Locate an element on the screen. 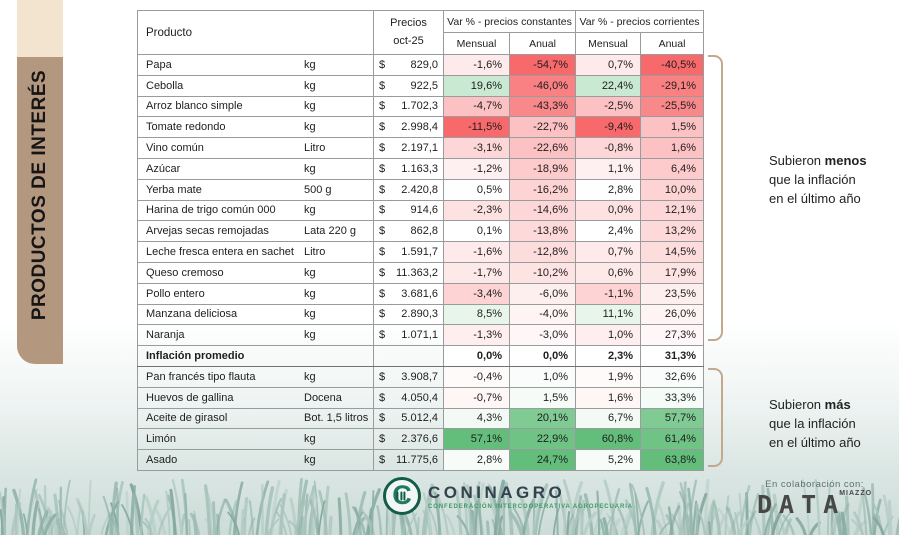 The width and height of the screenshot is (899, 535). variation-cell: 2,8% is located at coordinates (476, 460).